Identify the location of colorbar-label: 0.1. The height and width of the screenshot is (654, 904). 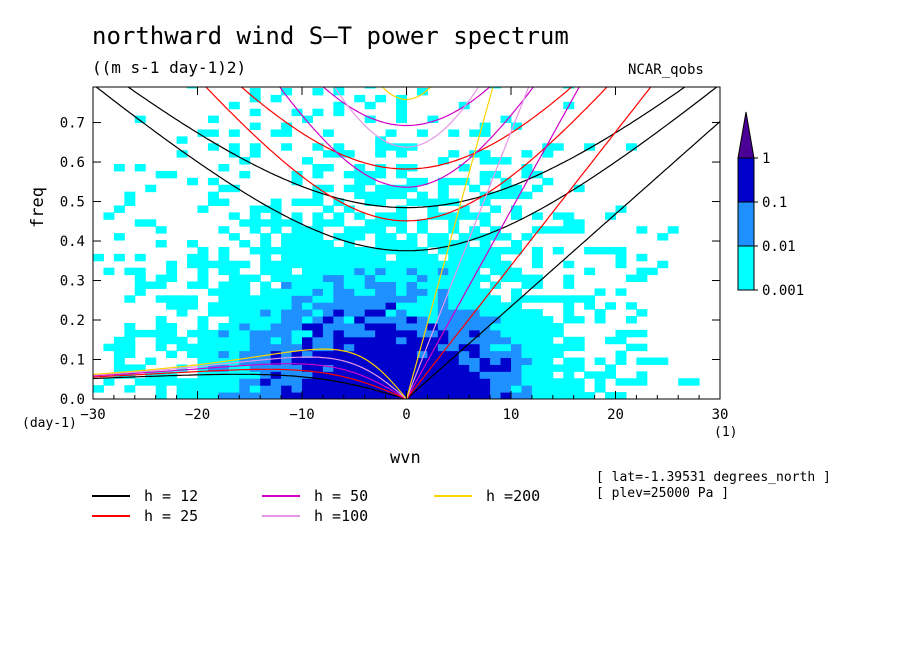
(774, 203).